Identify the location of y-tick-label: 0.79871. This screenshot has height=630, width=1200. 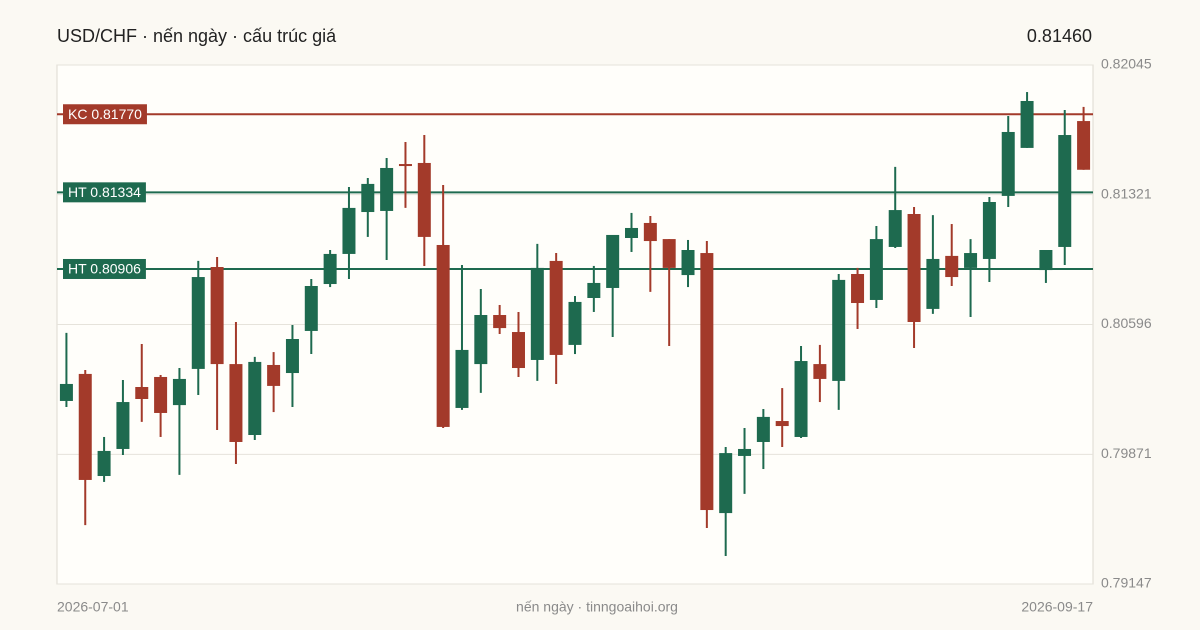
(1126, 453).